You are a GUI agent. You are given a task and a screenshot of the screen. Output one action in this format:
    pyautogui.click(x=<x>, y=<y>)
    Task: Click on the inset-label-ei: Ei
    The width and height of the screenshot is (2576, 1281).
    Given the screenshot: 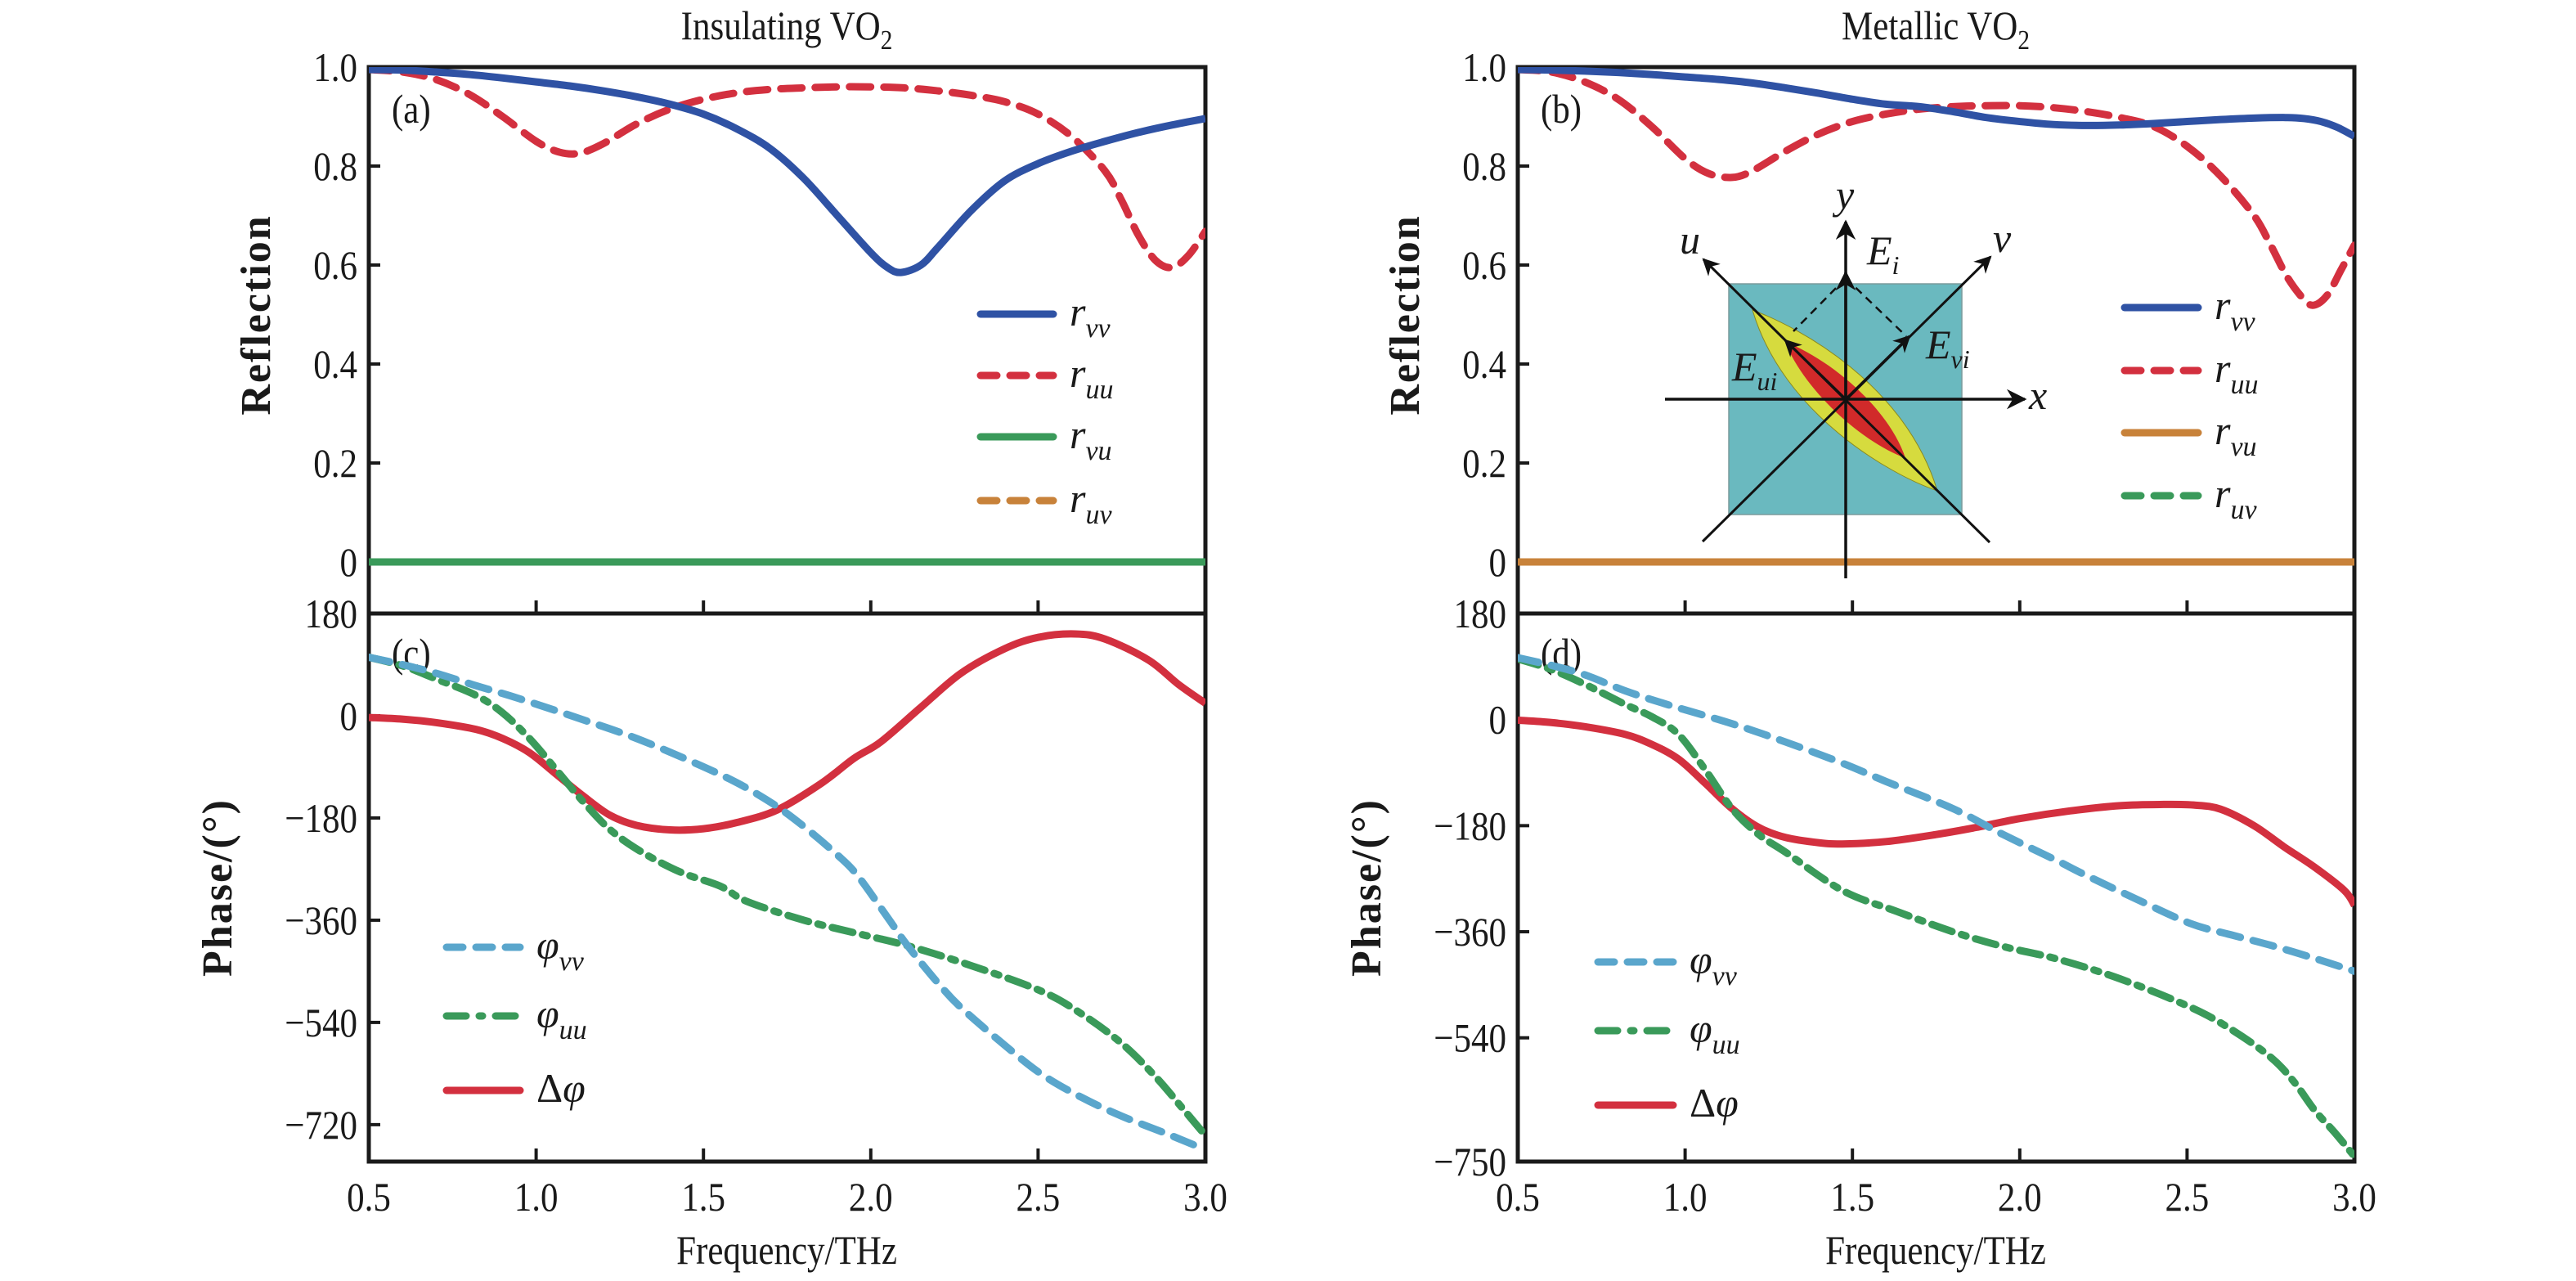 What is the action you would take?
    pyautogui.click(x=1882, y=254)
    